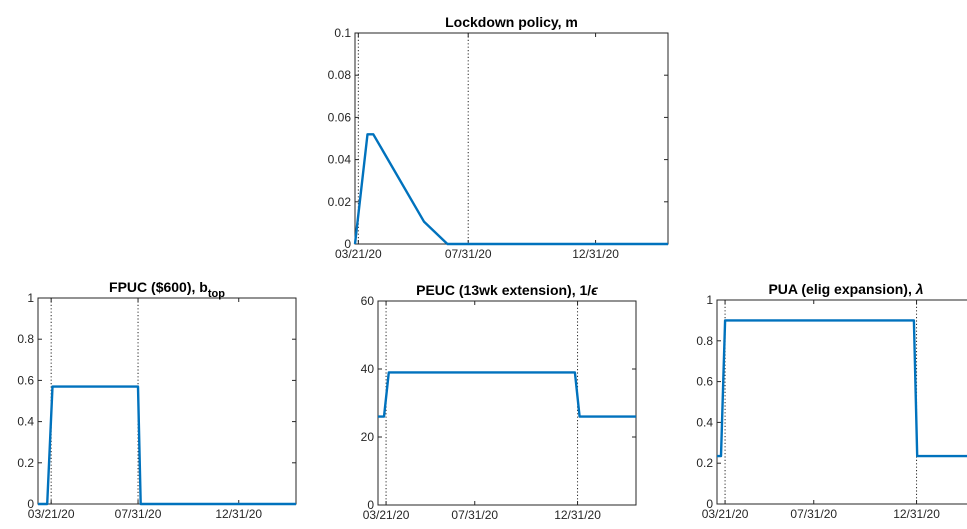 The height and width of the screenshot is (529, 967). What do you see at coordinates (340, 75) in the screenshot?
I see `y-tick-label: 0.08` at bounding box center [340, 75].